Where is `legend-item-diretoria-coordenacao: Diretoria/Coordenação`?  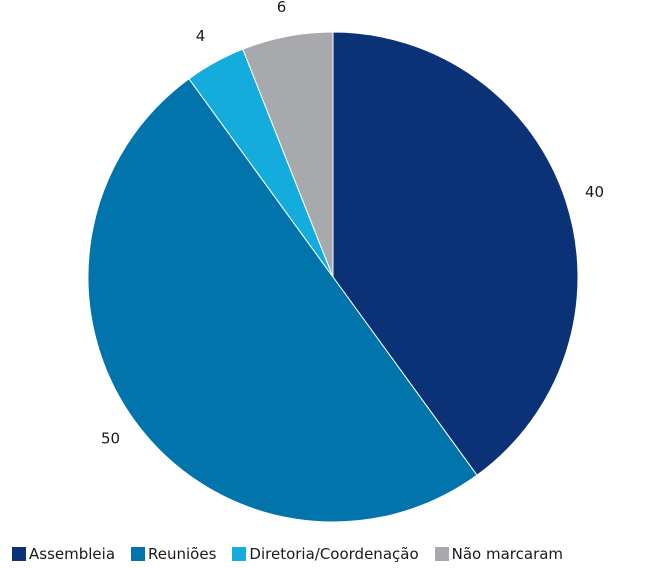 legend-item-diretoria-coordenacao: Diretoria/Coordenação is located at coordinates (325, 554).